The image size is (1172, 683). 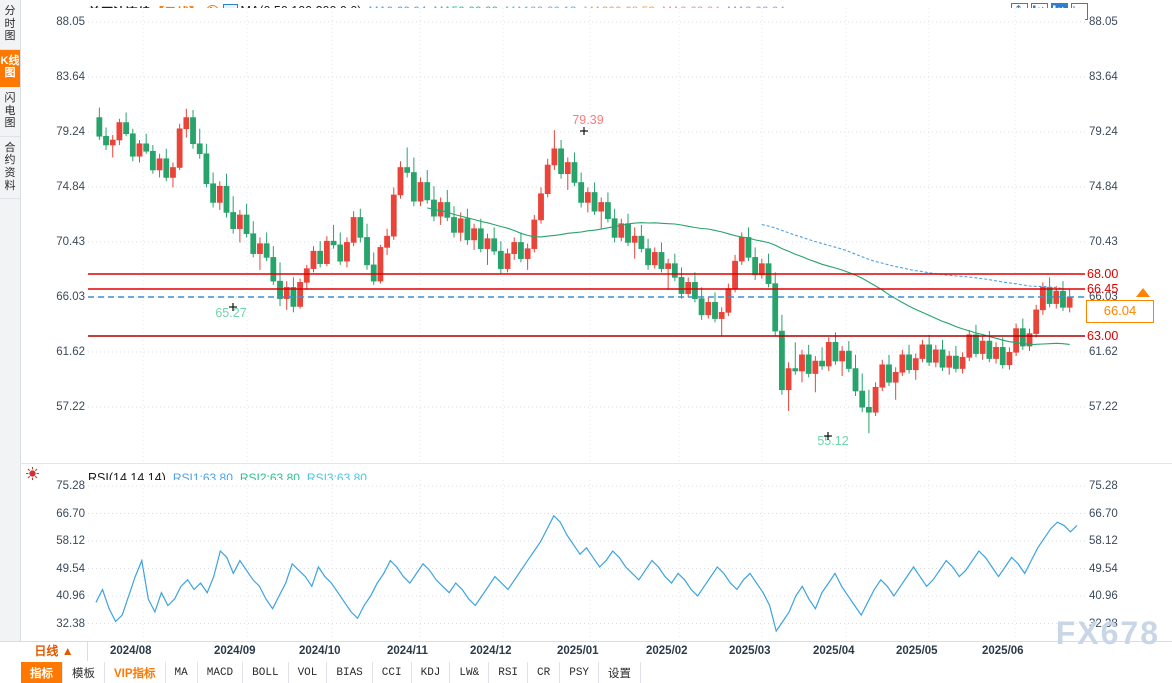 What do you see at coordinates (70, 297) in the screenshot?
I see `price-tick-label: 66.03` at bounding box center [70, 297].